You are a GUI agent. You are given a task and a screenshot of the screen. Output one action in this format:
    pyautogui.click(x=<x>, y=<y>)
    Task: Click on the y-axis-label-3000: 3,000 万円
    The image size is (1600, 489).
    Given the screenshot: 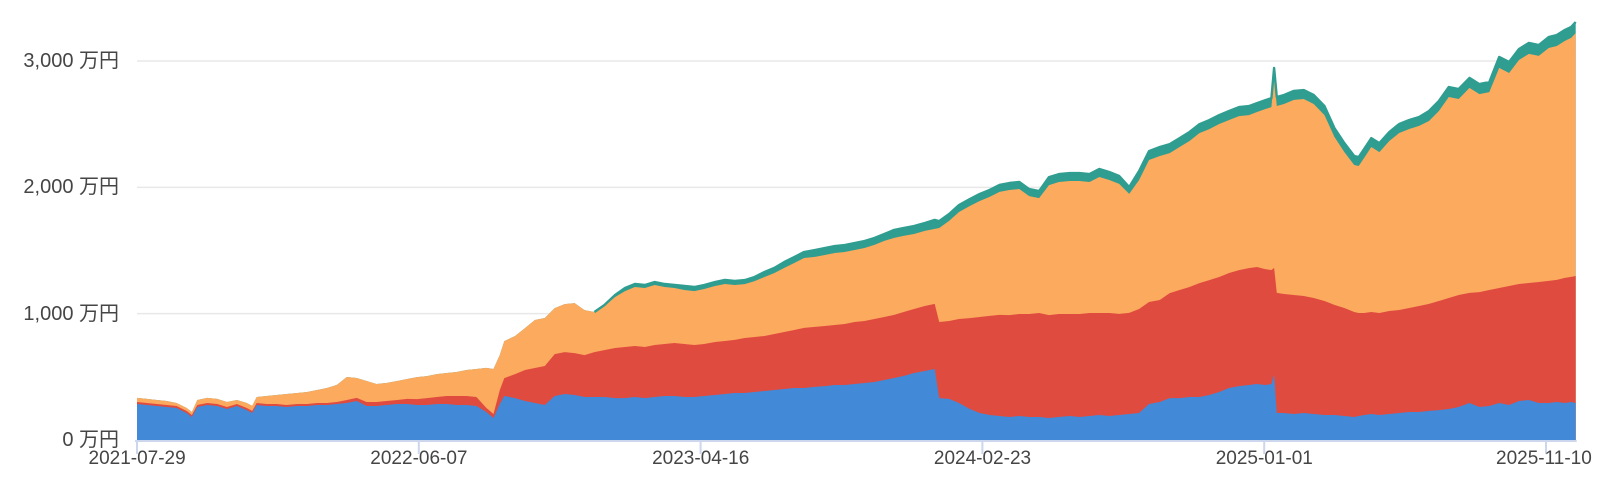 What is the action you would take?
    pyautogui.click(x=71, y=61)
    